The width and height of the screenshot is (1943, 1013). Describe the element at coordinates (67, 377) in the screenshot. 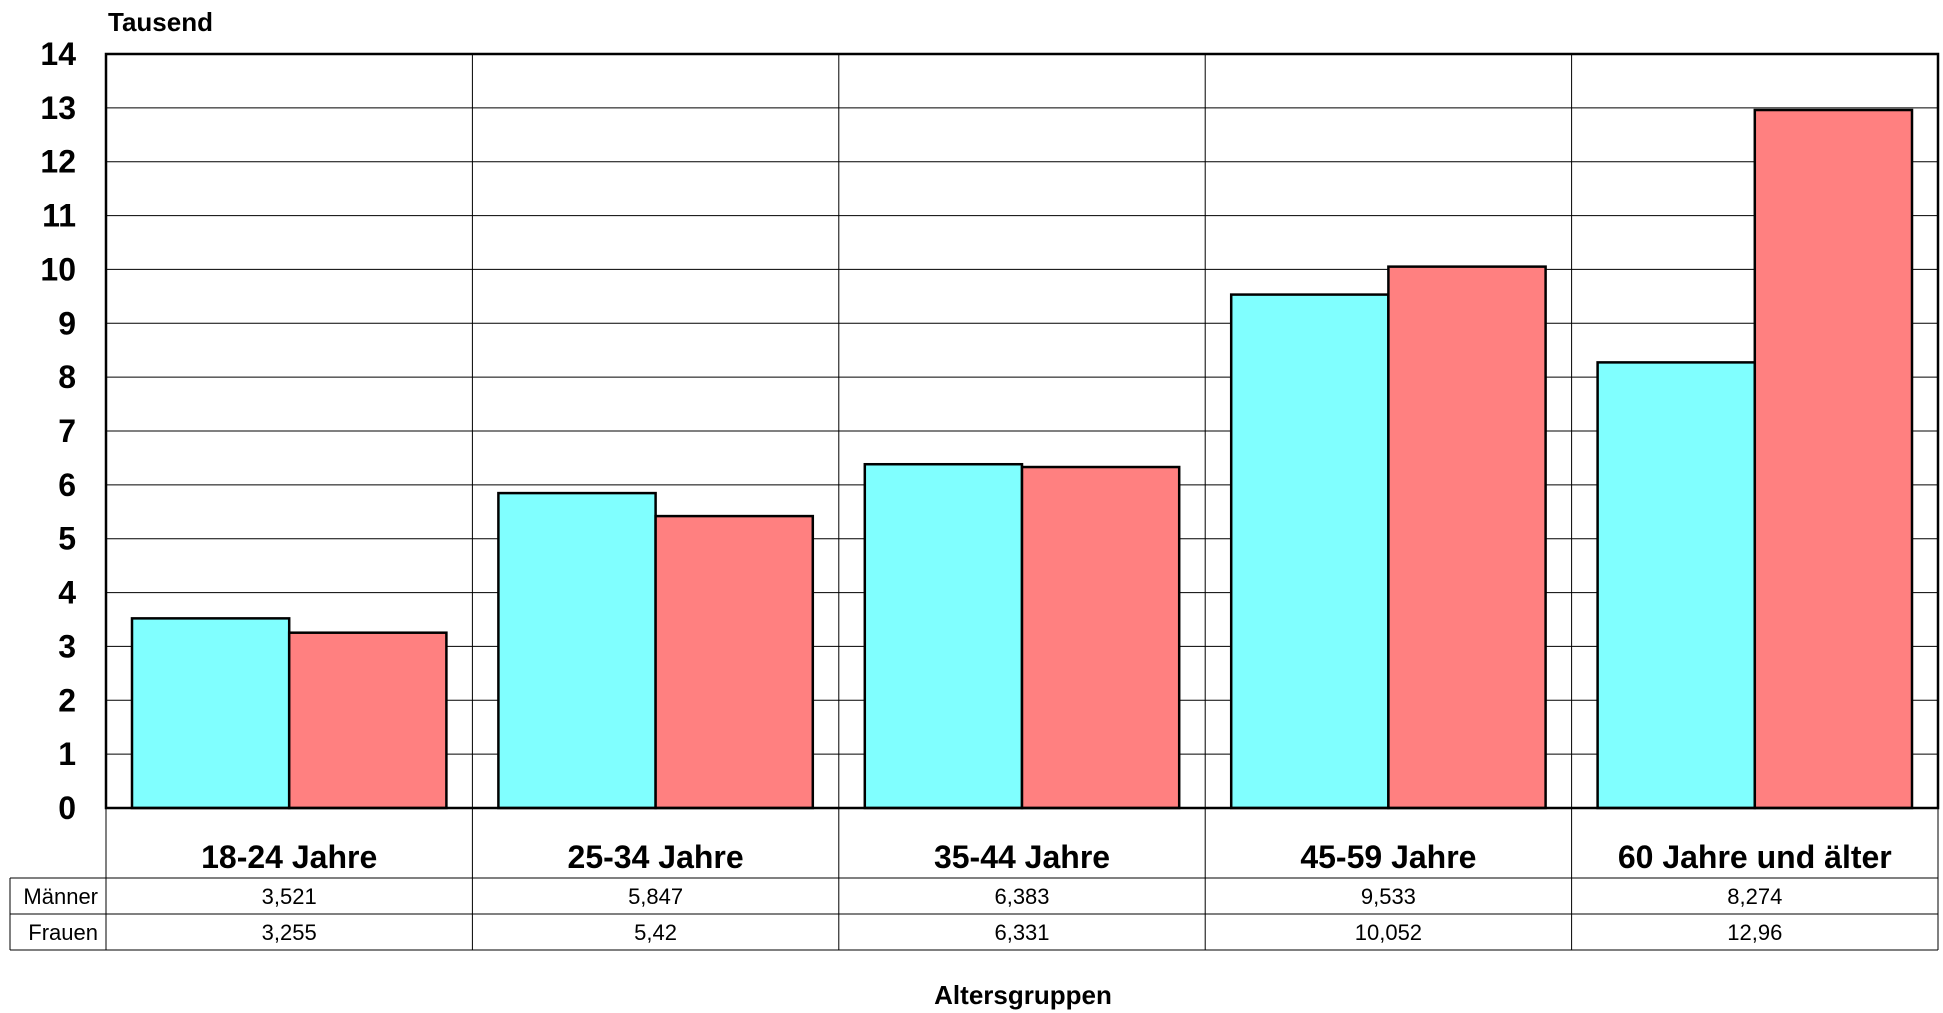

I see `y-tick-label: 8` at that location.